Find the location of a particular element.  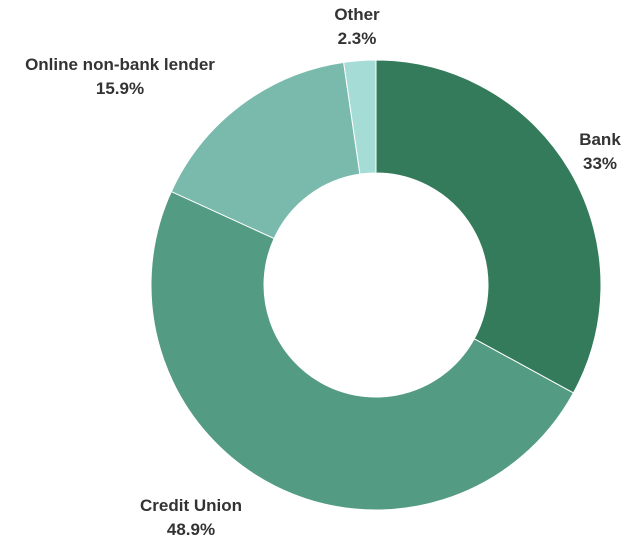

slice-other is located at coordinates (360, 117).